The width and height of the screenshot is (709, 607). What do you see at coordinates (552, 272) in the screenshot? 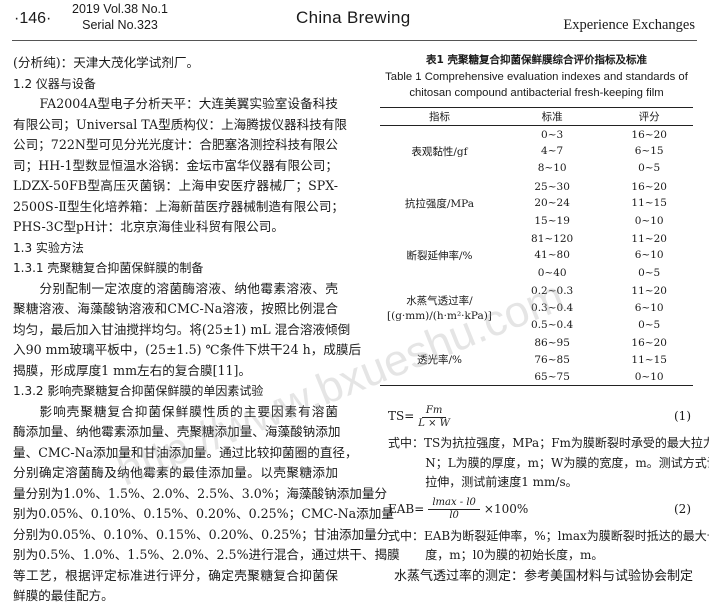
I see `standard-cell: 0~40` at bounding box center [552, 272].